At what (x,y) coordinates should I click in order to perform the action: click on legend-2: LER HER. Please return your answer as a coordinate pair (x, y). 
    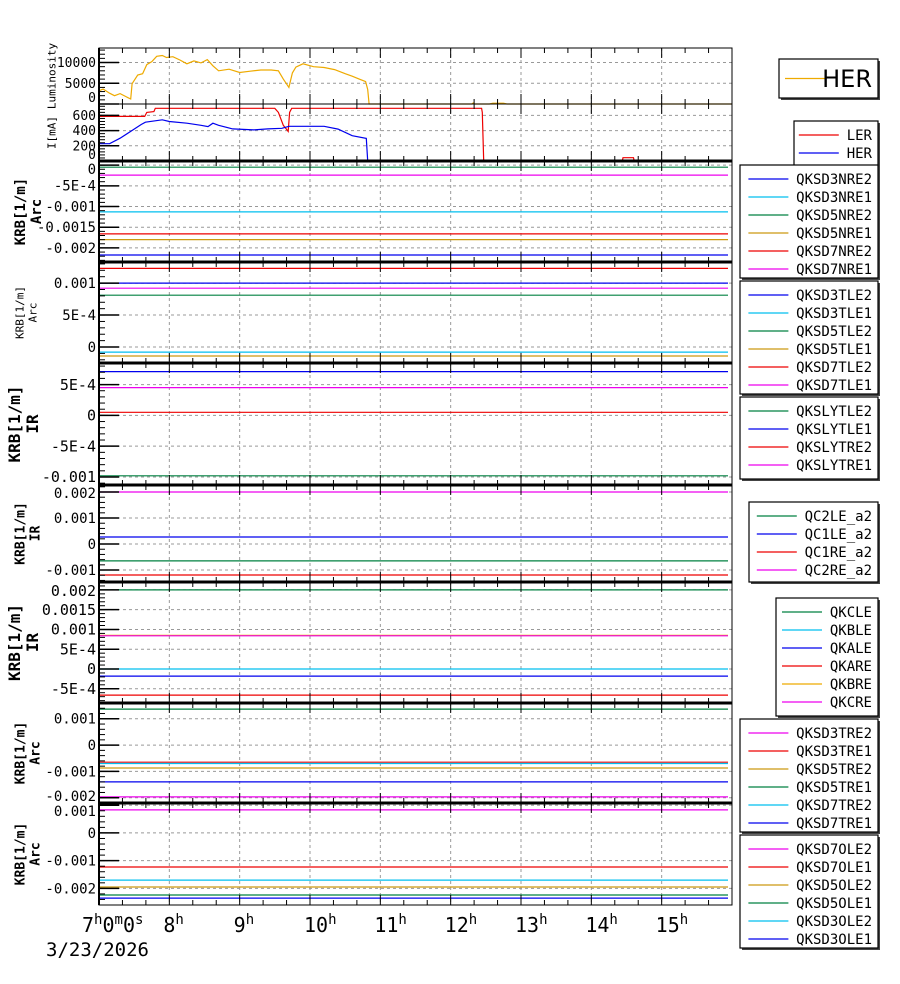
    Looking at the image, I should click on (836, 144).